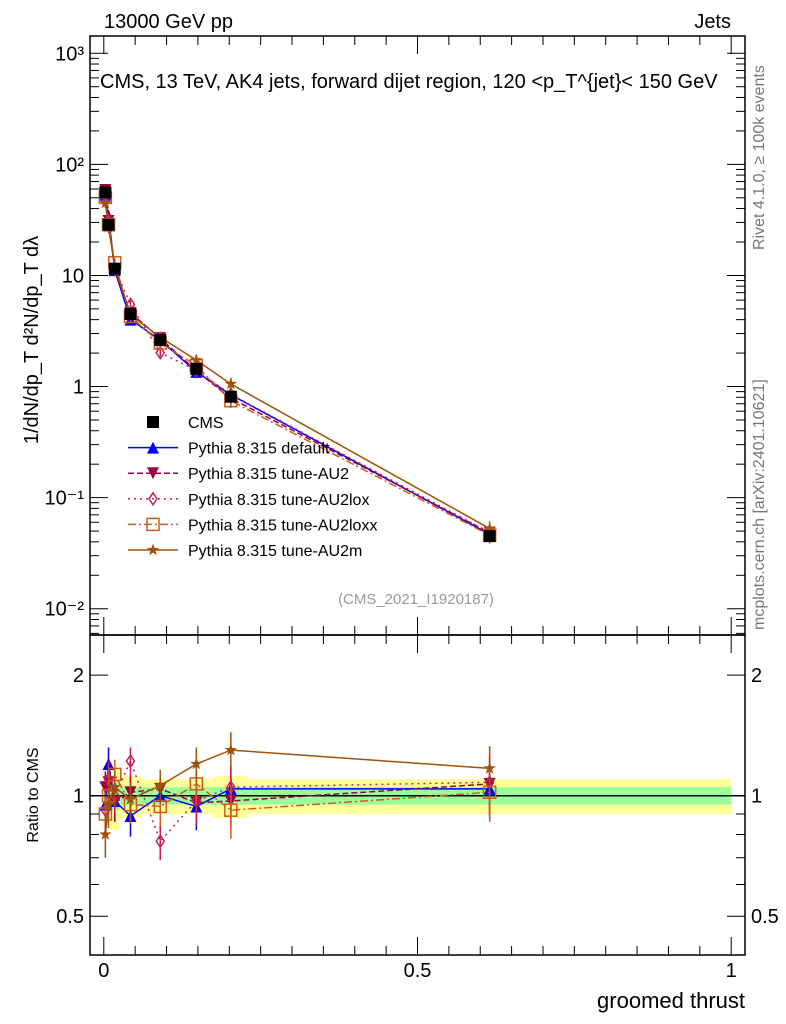 Image resolution: width=786 pixels, height=1024 pixels. I want to click on legend-label-pythia-8-315-default: Pythia 8.315 default, so click(259, 449).